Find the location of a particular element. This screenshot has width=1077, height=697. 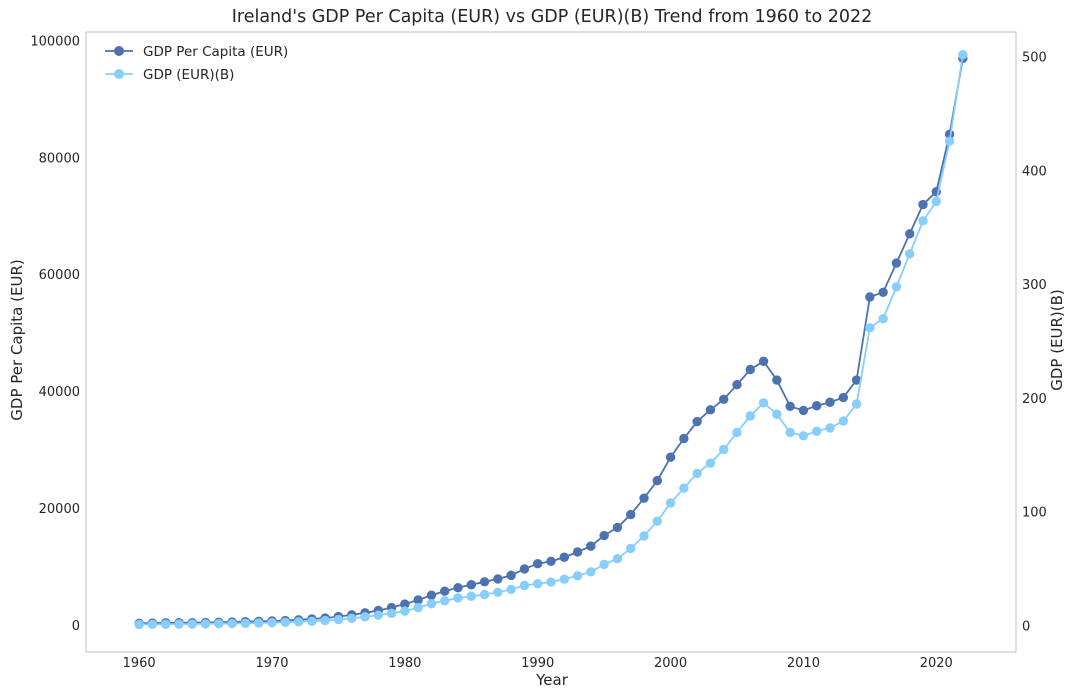

x-tick-label: 1960 is located at coordinates (139, 663).